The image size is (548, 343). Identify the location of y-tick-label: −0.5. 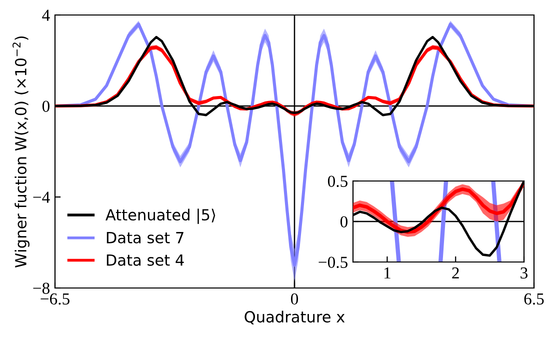
(333, 262).